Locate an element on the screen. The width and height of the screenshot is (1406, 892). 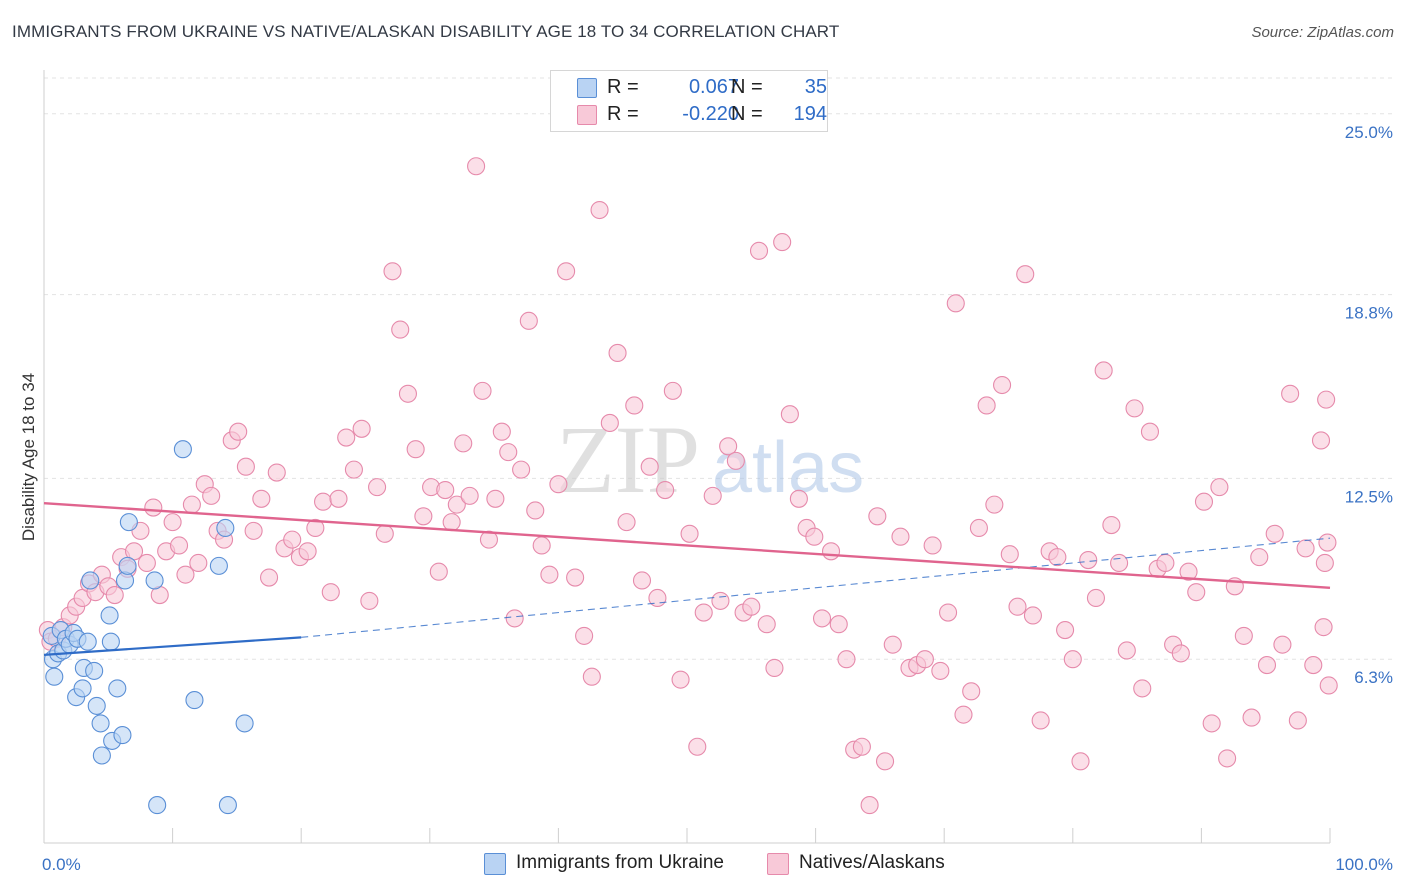
y-axis-title: Disability Age 18 to 34 is located at coordinates (28, 457).